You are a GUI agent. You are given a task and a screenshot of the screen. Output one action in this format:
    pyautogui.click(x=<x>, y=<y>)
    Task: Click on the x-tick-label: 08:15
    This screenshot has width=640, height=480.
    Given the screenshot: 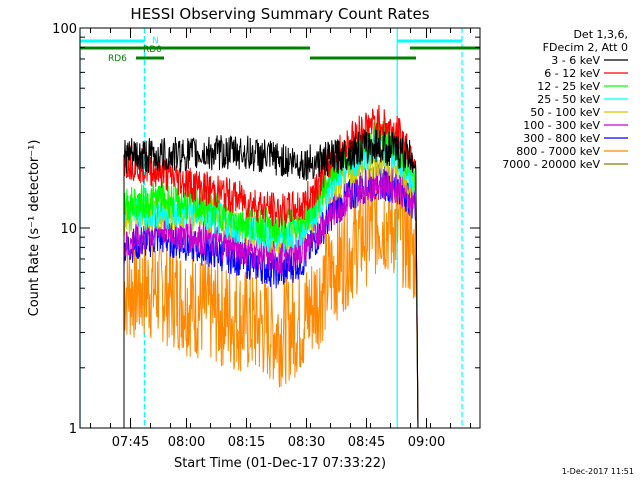 What is the action you would take?
    pyautogui.click(x=246, y=442)
    